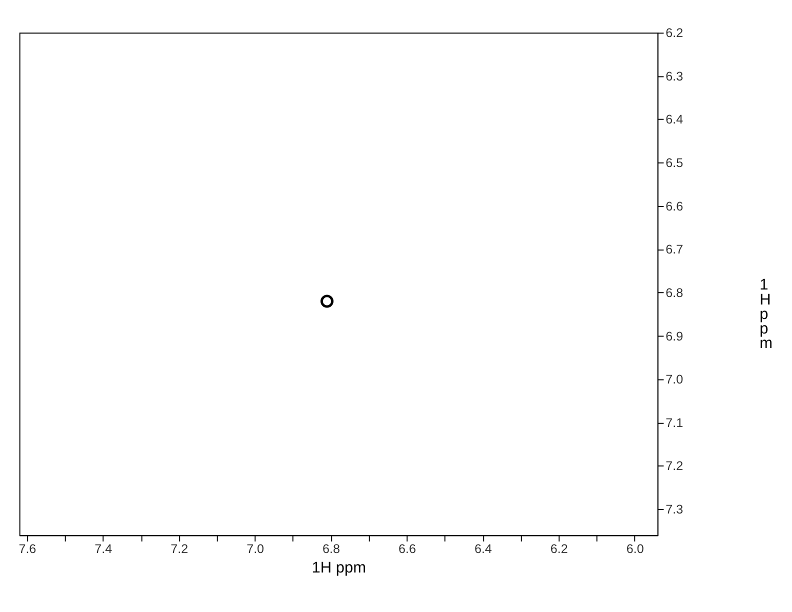 Image resolution: width=792 pixels, height=612 pixels. Describe the element at coordinates (675, 206) in the screenshot. I see `y-tick-label: 6.6` at that location.